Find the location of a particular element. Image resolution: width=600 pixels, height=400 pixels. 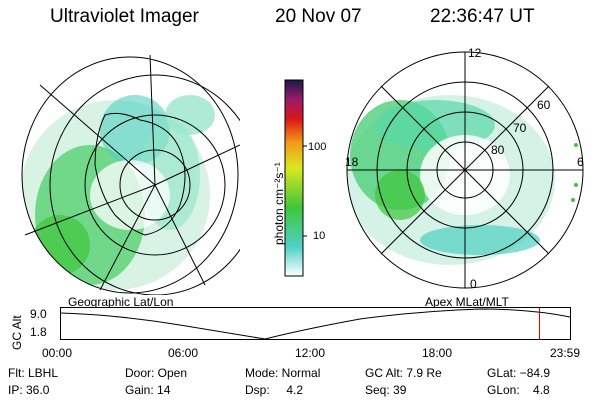

xtick-0000: 00:00 is located at coordinates (57, 353).